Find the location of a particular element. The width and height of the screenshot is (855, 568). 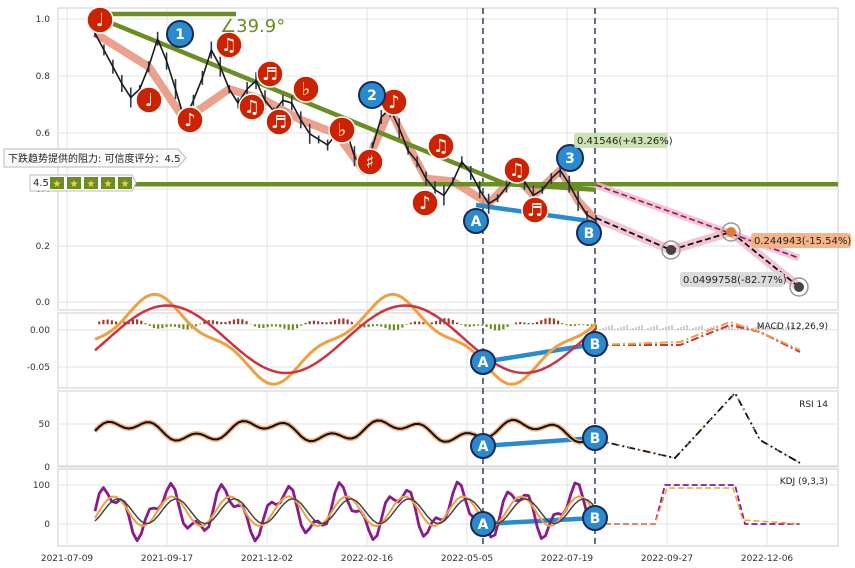

rsi-panel-frame is located at coordinates (448, 428).